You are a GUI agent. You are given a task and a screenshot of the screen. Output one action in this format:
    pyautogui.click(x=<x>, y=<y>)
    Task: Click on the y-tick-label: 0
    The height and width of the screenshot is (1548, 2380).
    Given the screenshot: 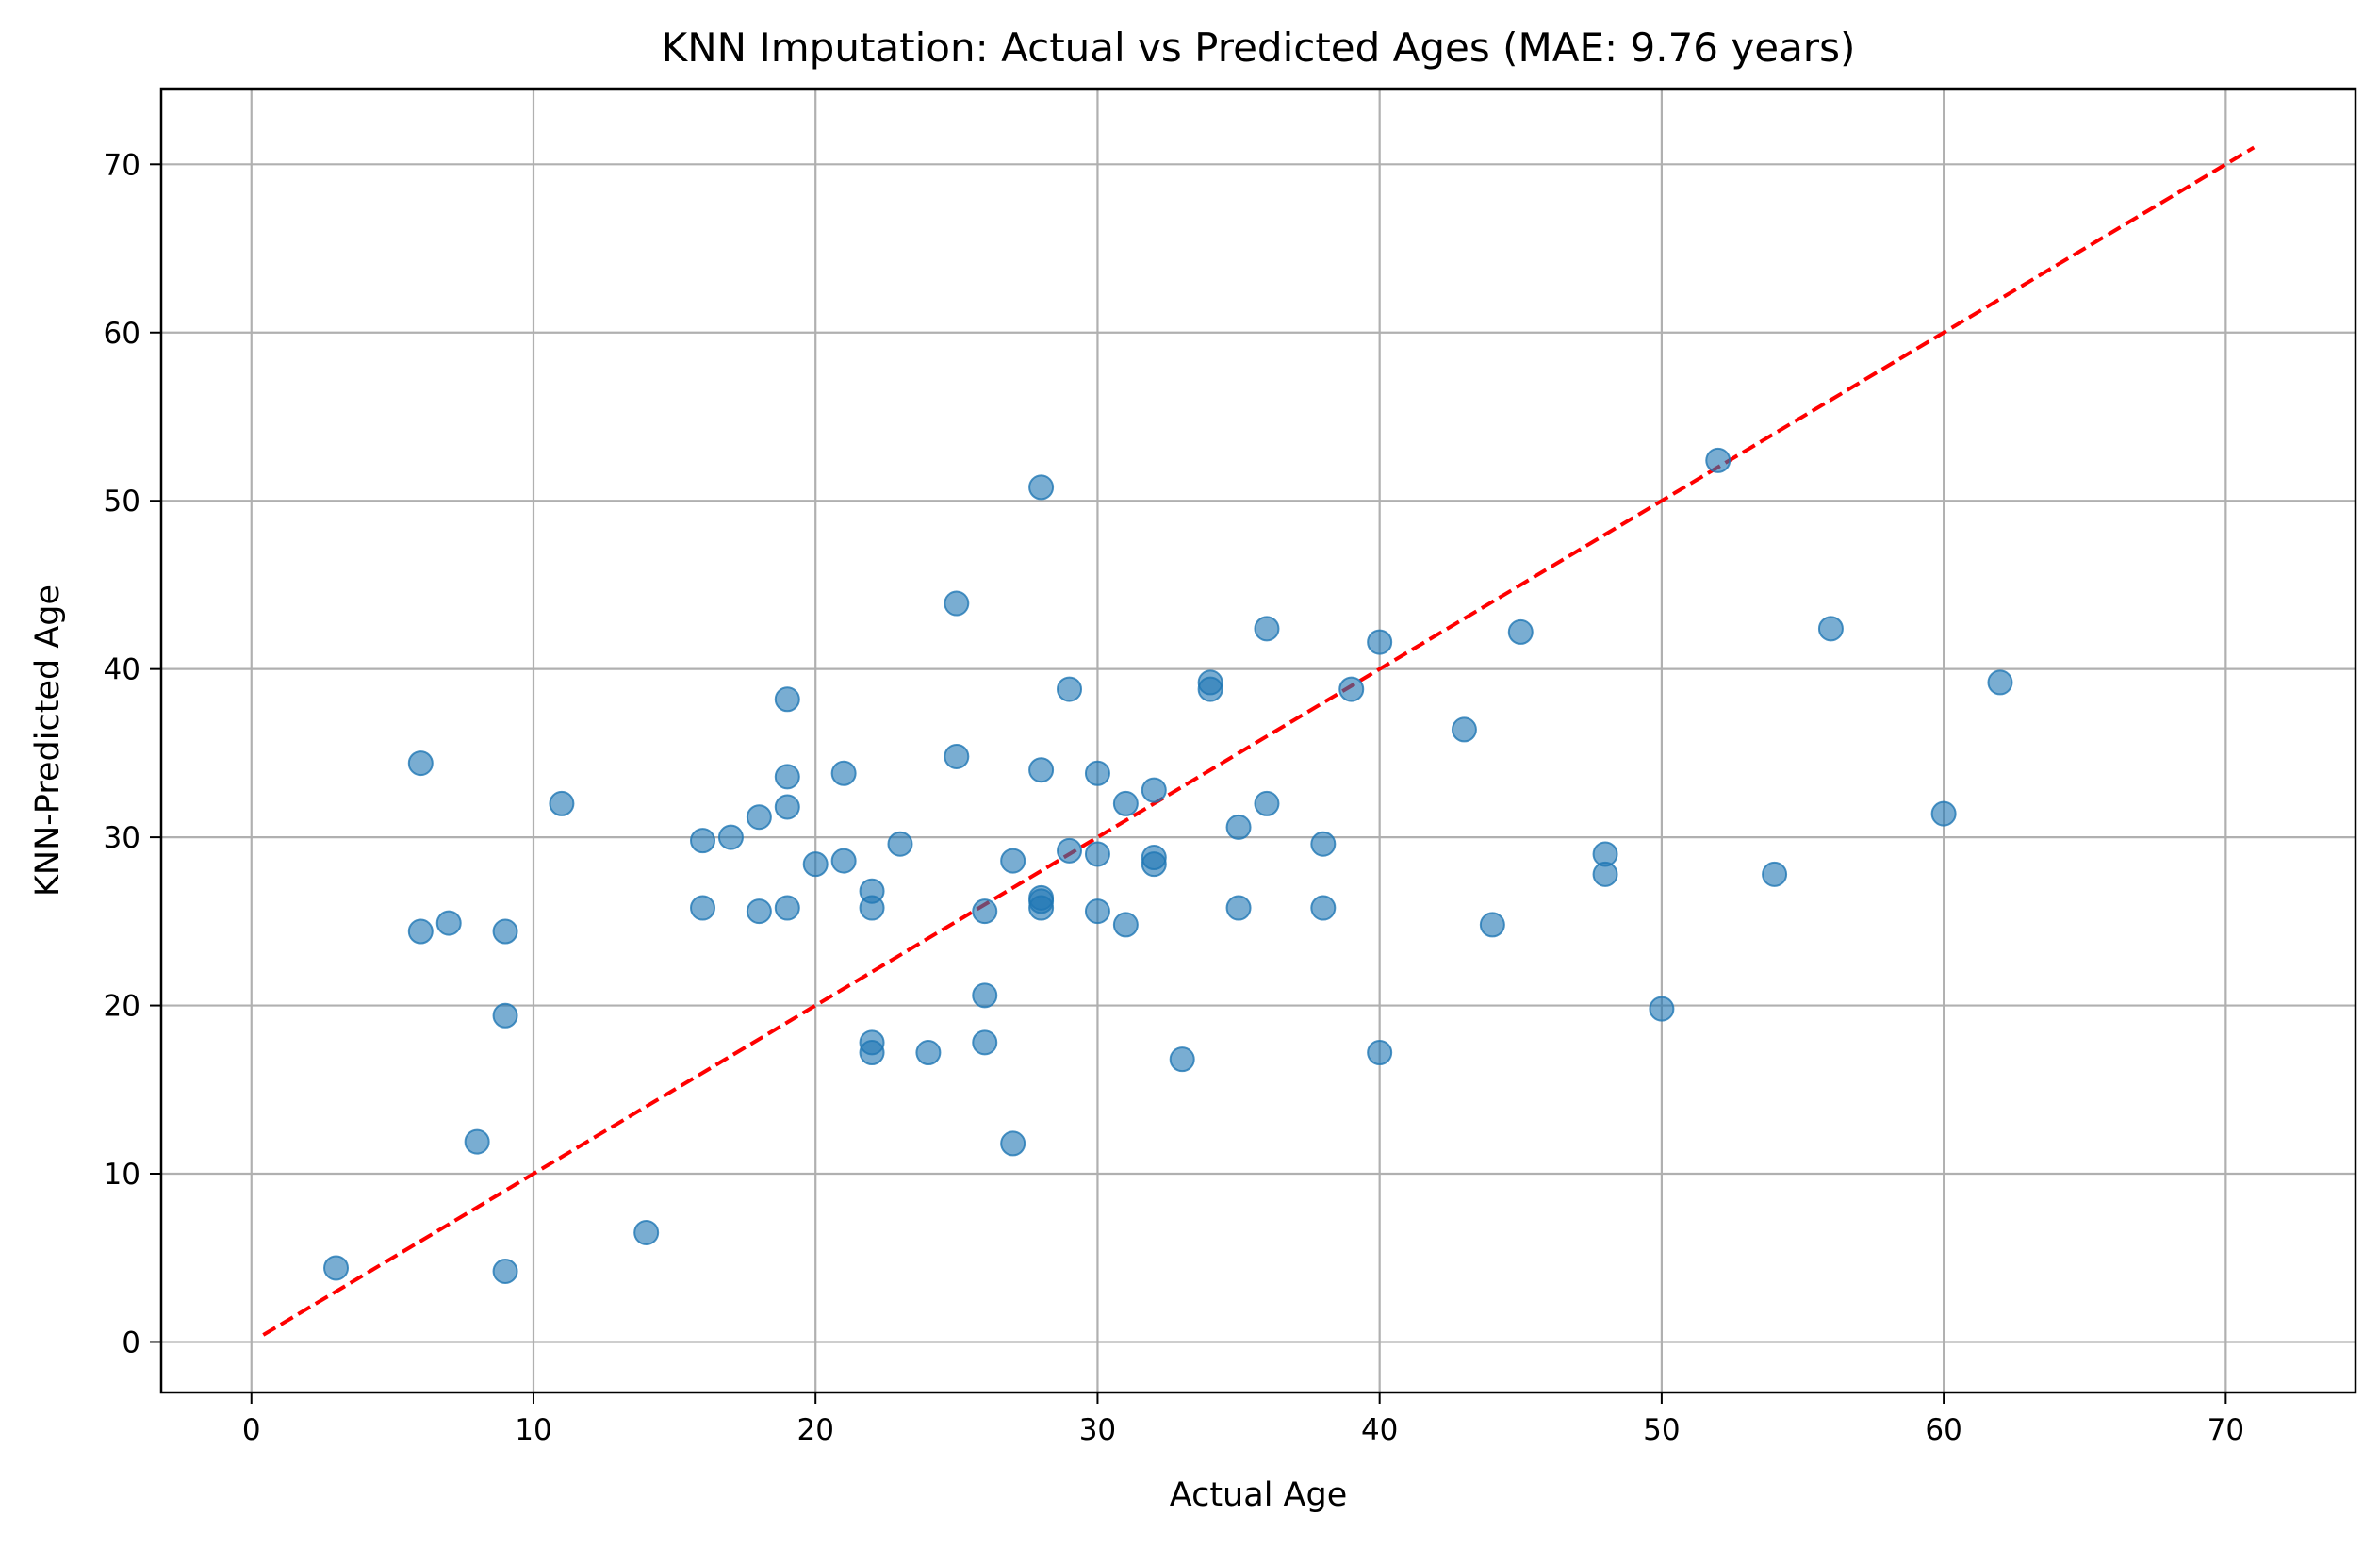 What is the action you would take?
    pyautogui.click(x=131, y=1342)
    